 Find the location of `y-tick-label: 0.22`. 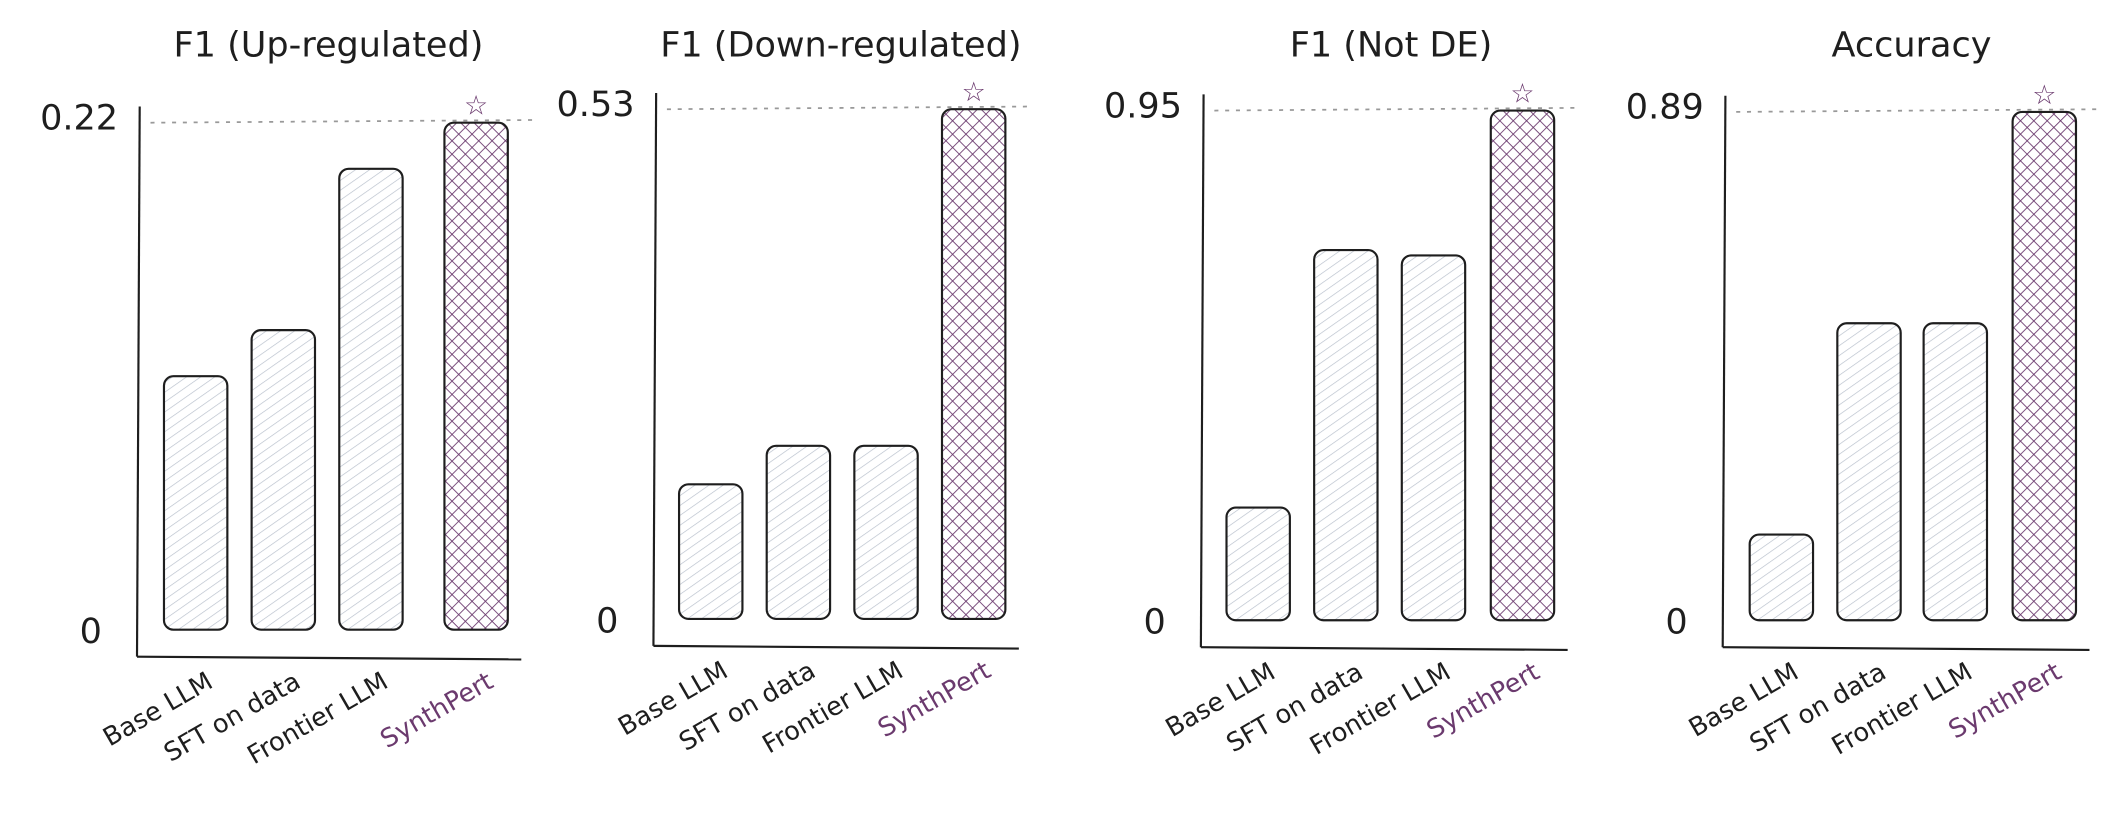

y-tick-label: 0.22 is located at coordinates (79, 117).